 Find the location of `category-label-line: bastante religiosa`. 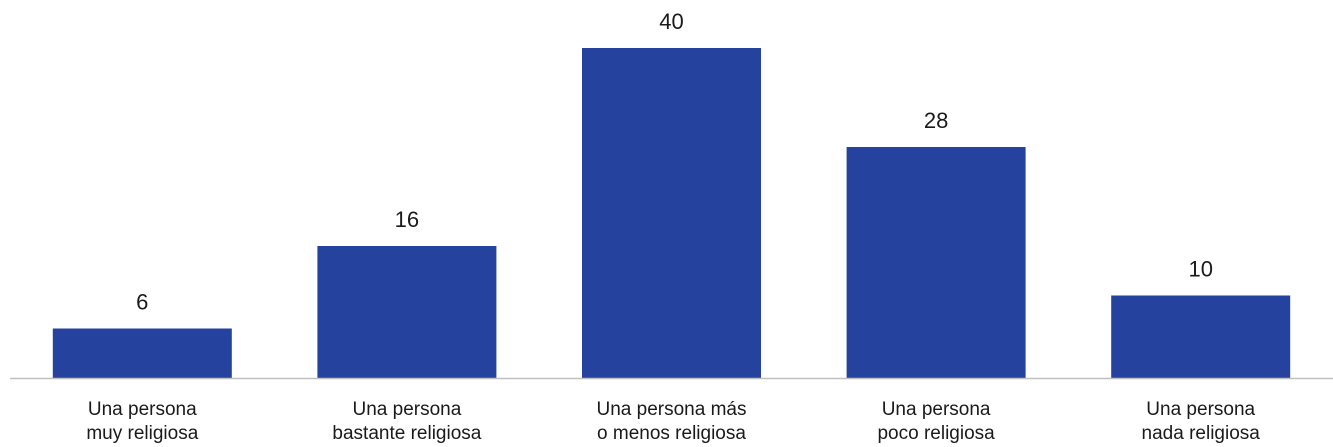

category-label-line: bastante religiosa is located at coordinates (406, 433).